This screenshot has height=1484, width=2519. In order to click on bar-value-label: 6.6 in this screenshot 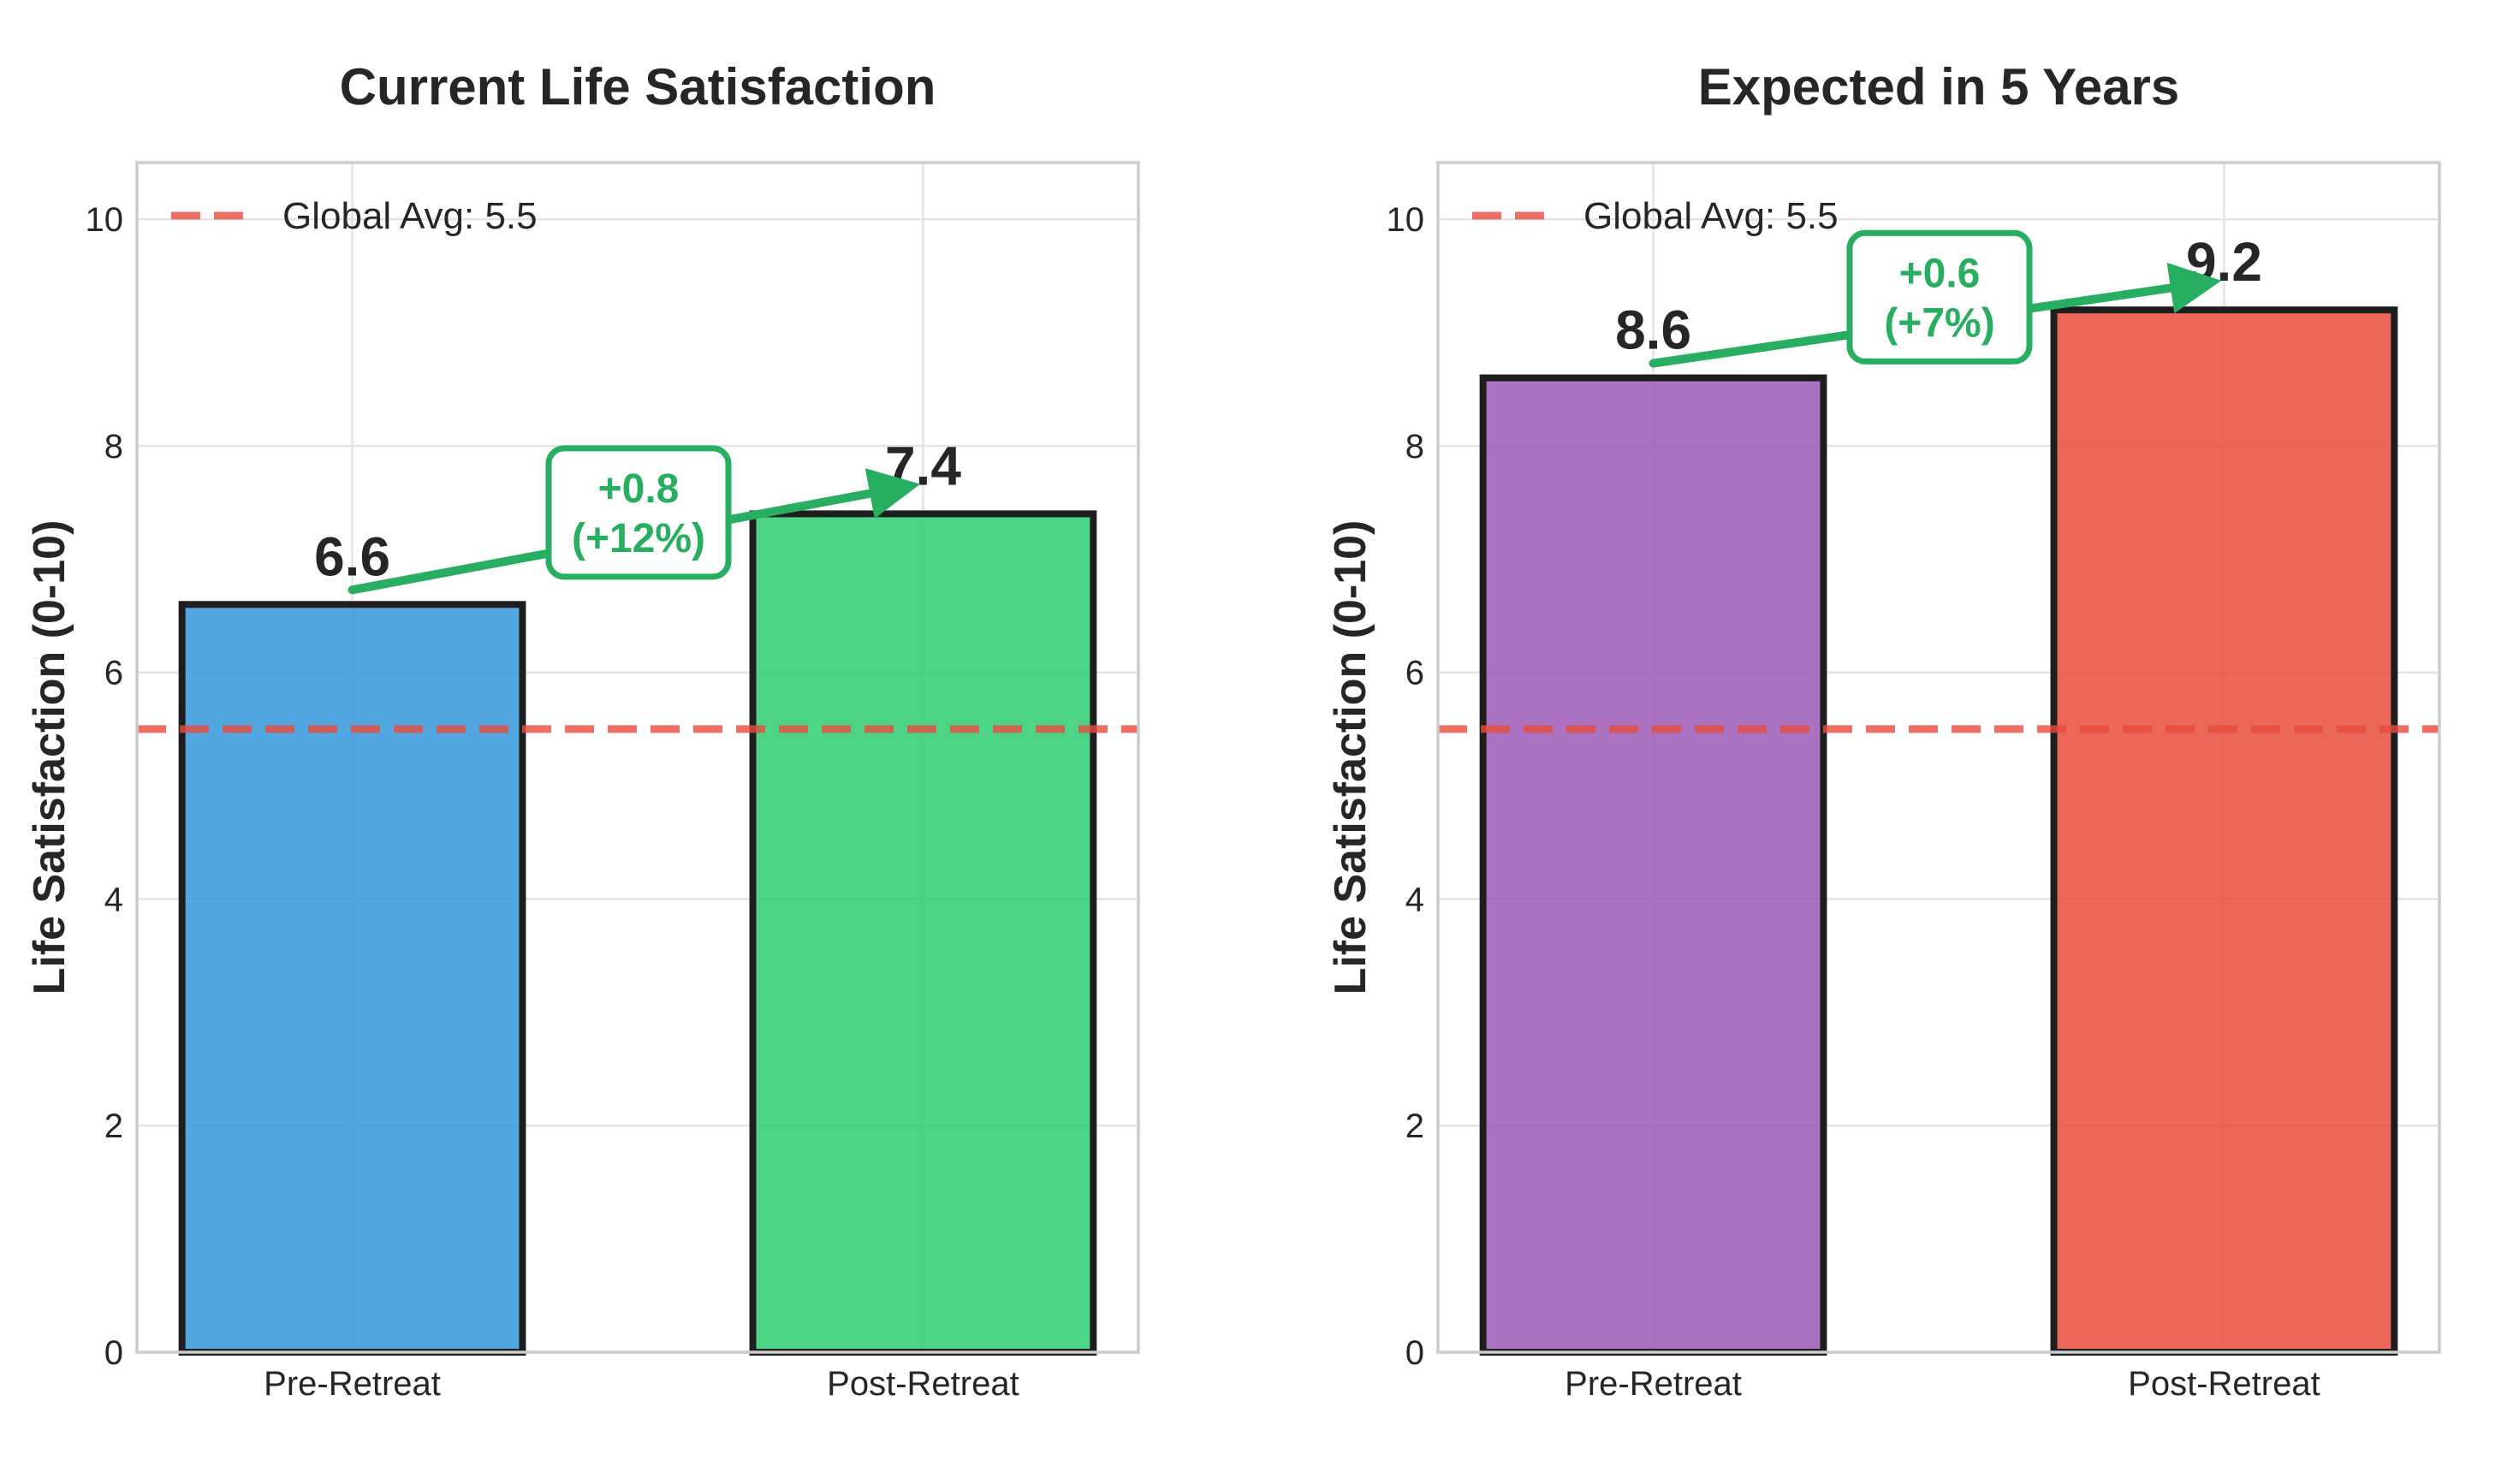, I will do `click(352, 556)`.